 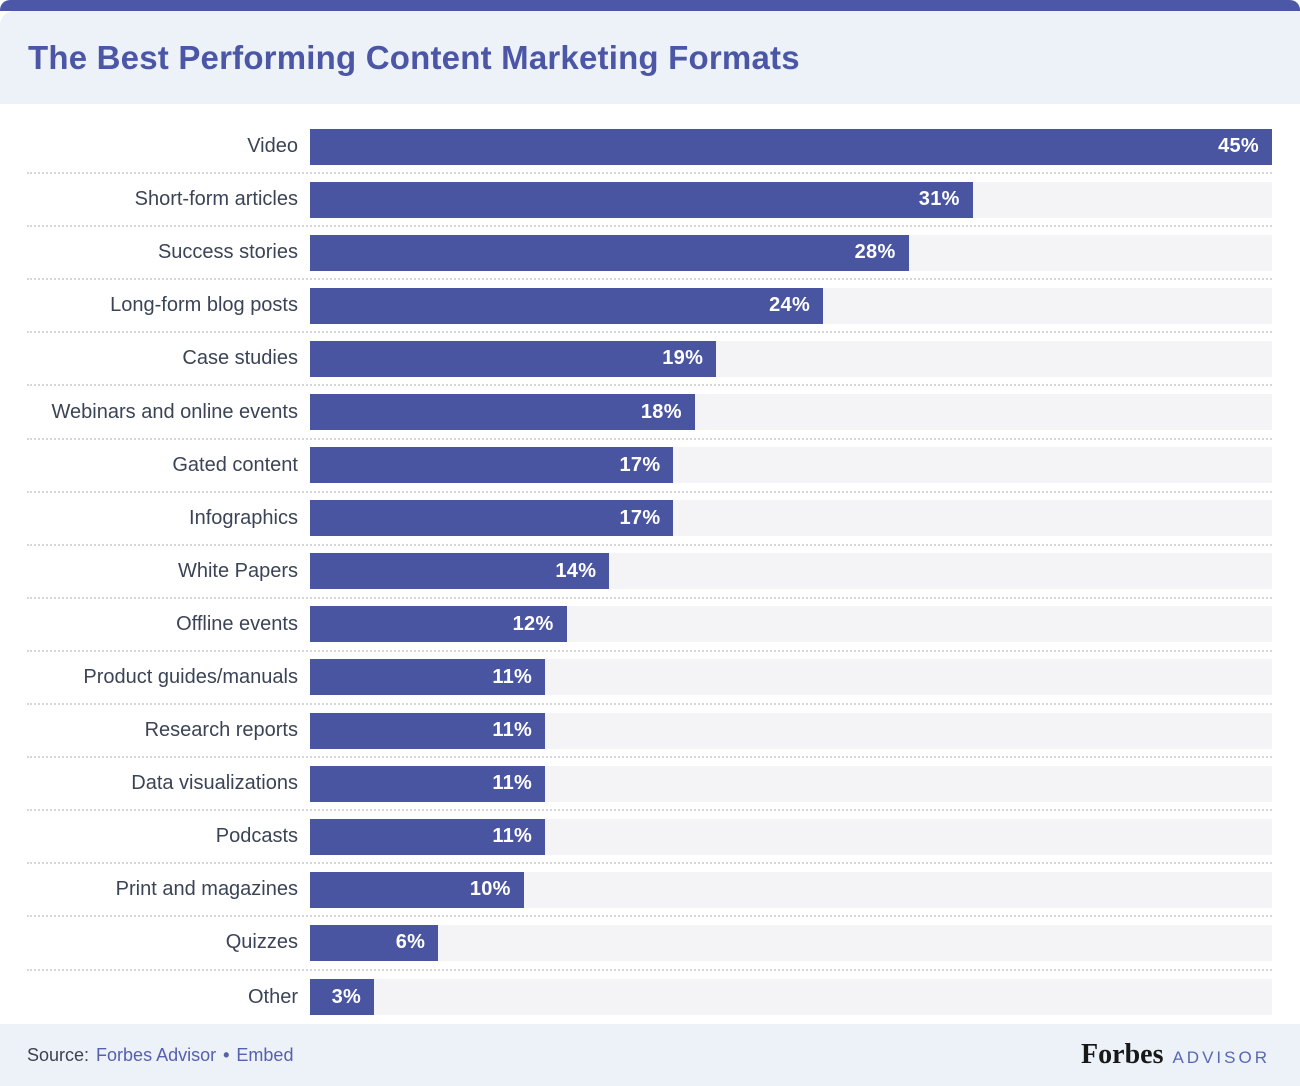 I want to click on brand-advisor: ADVISOR, so click(x=1221, y=1057).